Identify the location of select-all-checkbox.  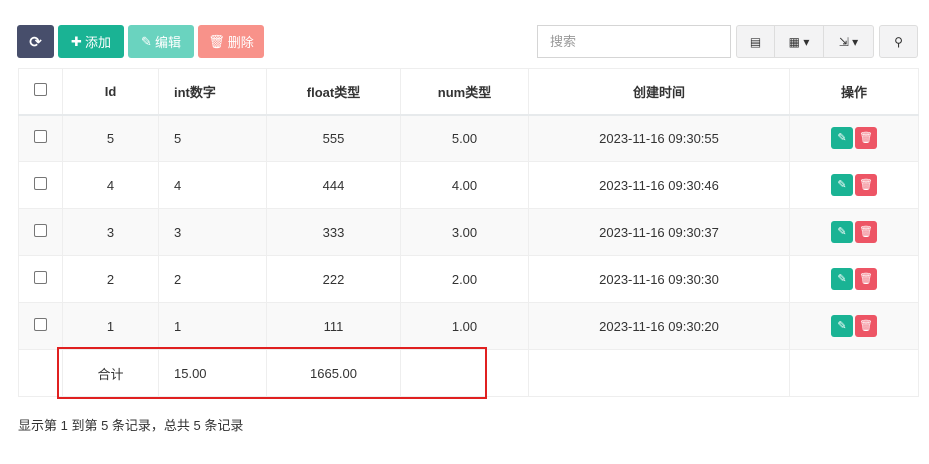
(40, 90).